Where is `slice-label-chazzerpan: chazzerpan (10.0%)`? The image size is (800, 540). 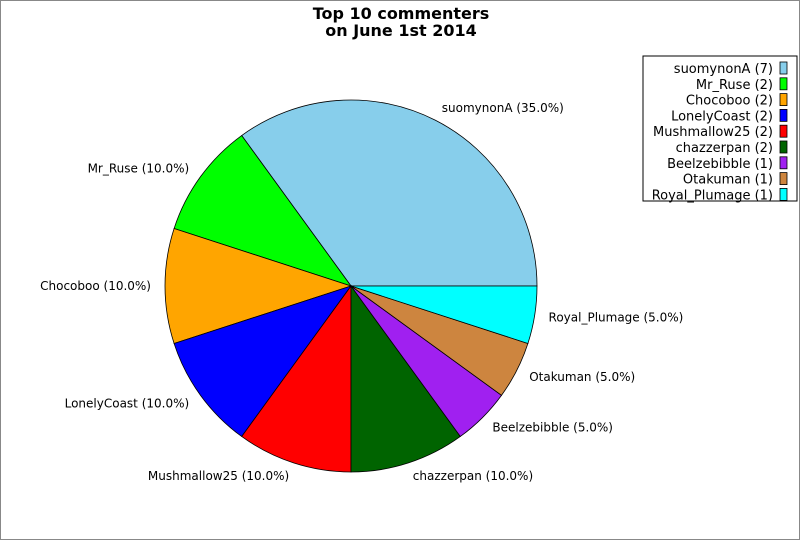
slice-label-chazzerpan: chazzerpan (10.0%) is located at coordinates (473, 476).